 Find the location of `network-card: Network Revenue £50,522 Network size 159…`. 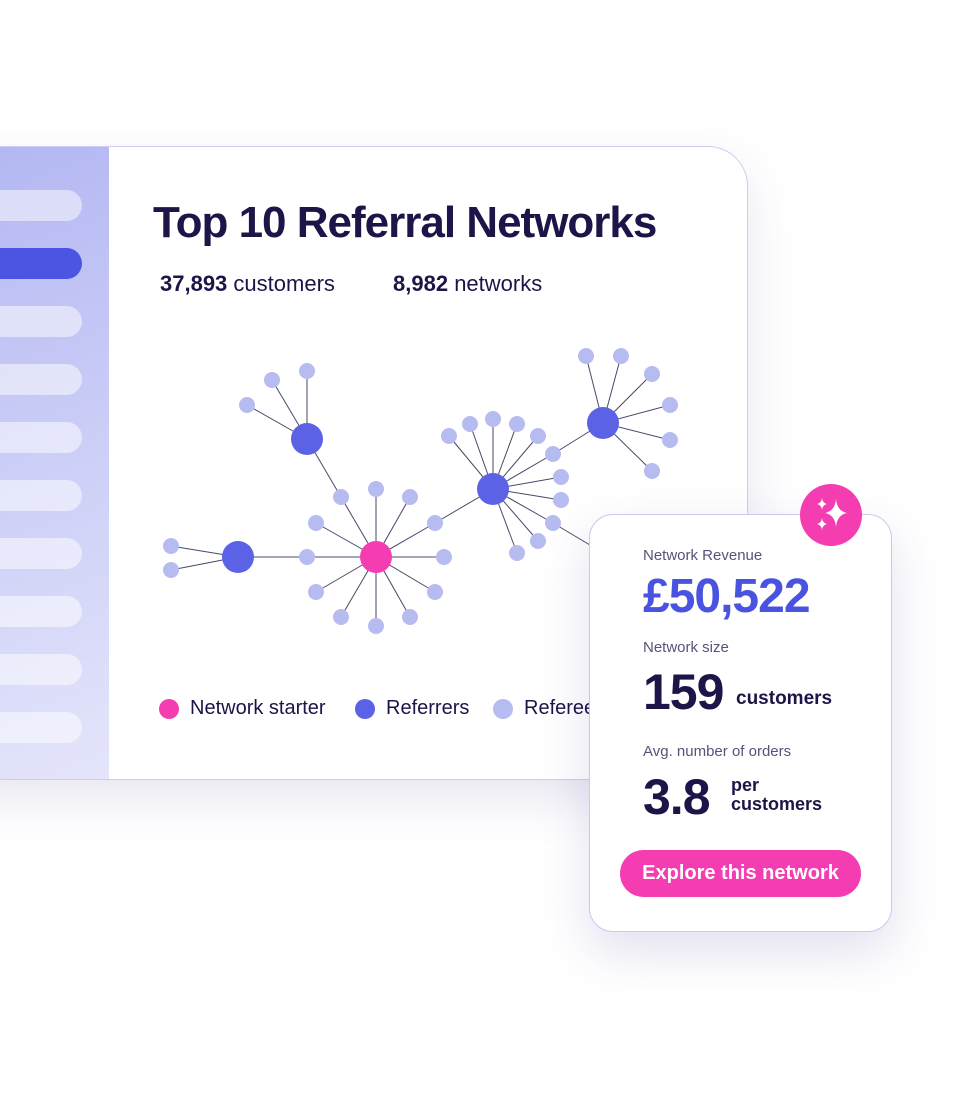

network-card: Network Revenue £50,522 Network size 159… is located at coordinates (740, 708).